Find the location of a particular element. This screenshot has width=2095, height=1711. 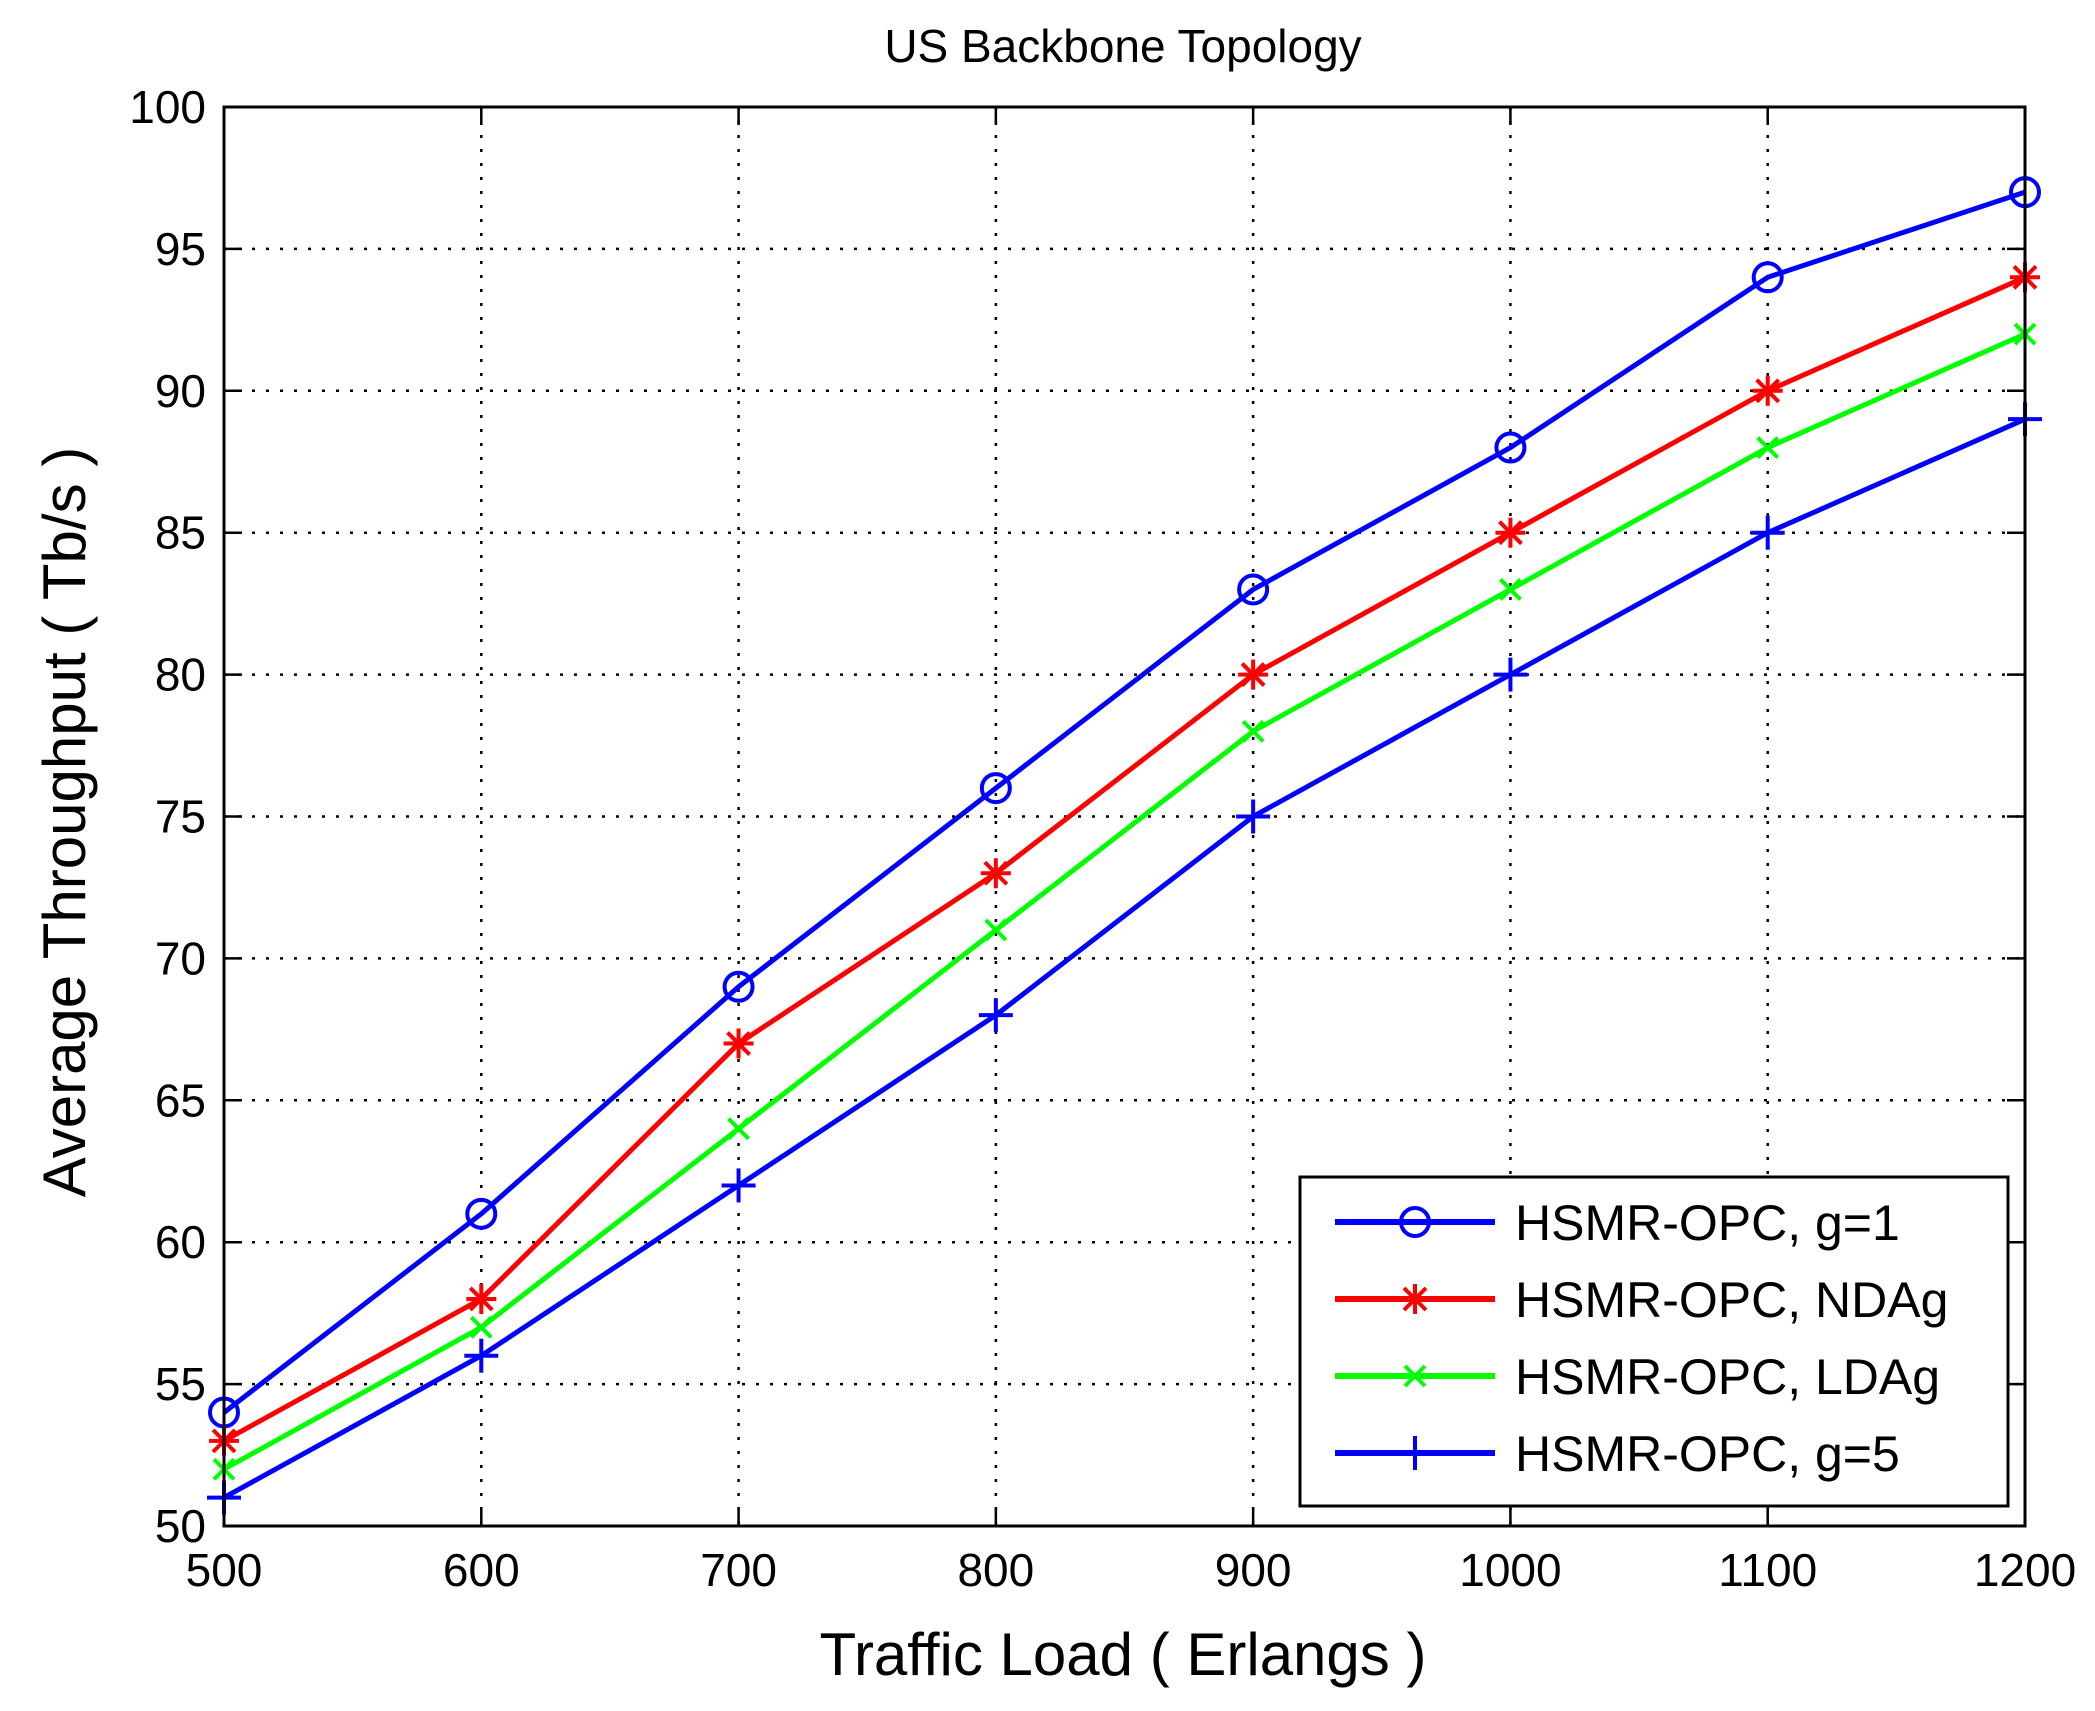

series-1-point-900-circle is located at coordinates (1253, 589).